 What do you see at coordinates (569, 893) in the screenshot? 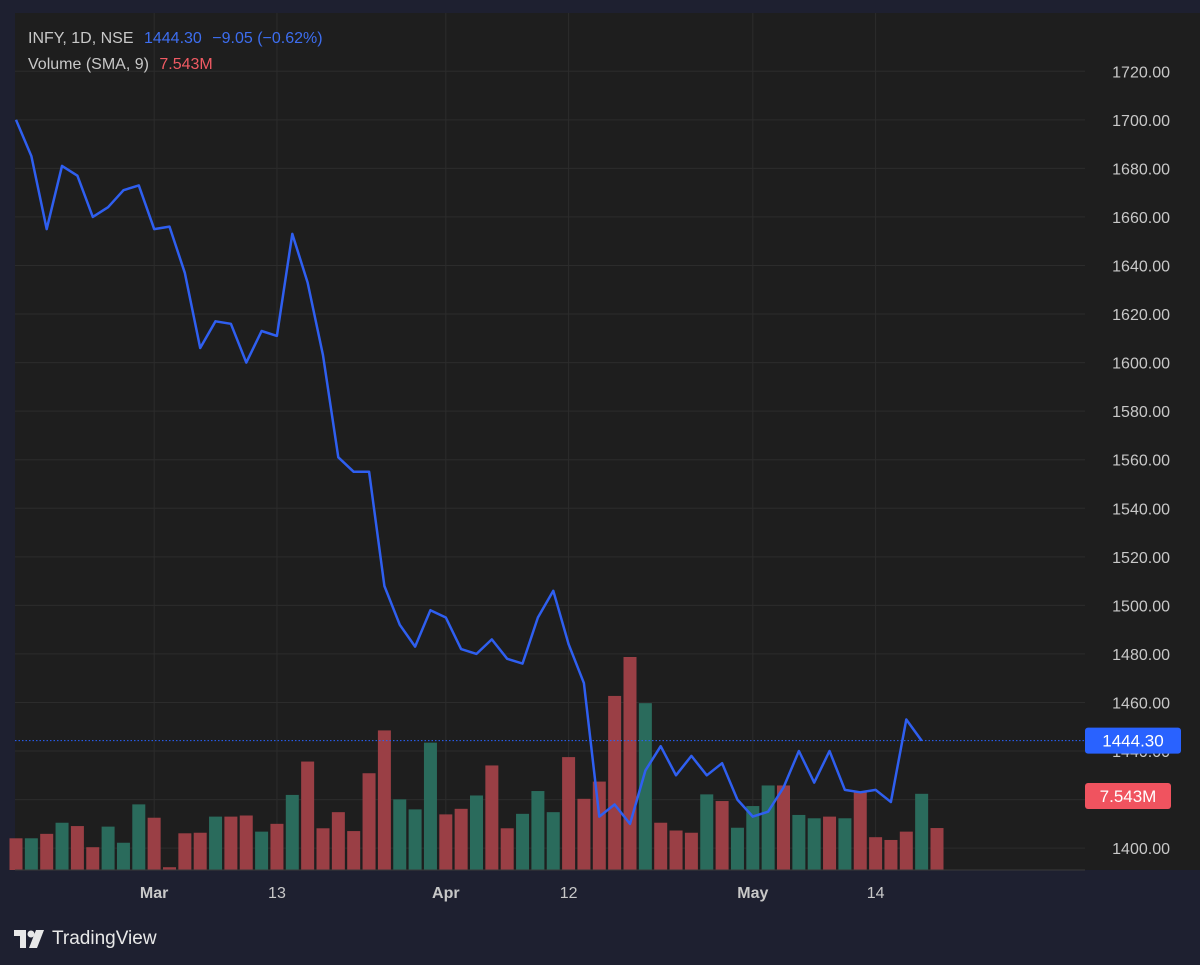
I see `x-tick-label: 12` at bounding box center [569, 893].